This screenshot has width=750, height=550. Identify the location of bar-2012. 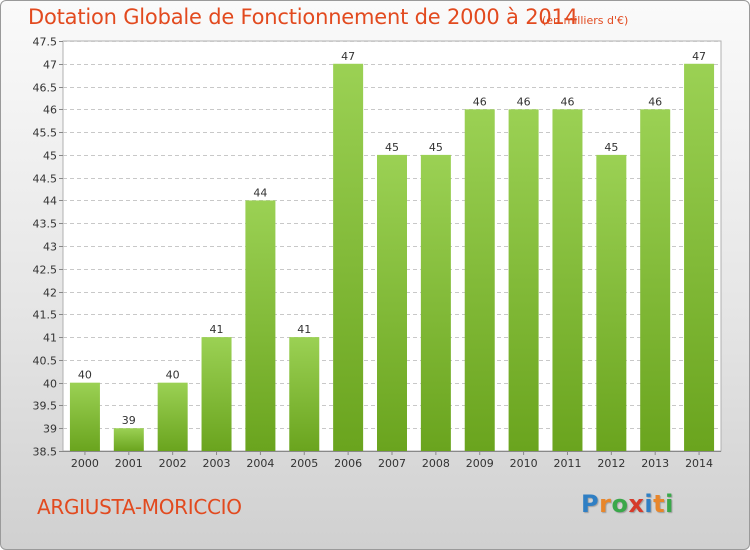
(611, 302).